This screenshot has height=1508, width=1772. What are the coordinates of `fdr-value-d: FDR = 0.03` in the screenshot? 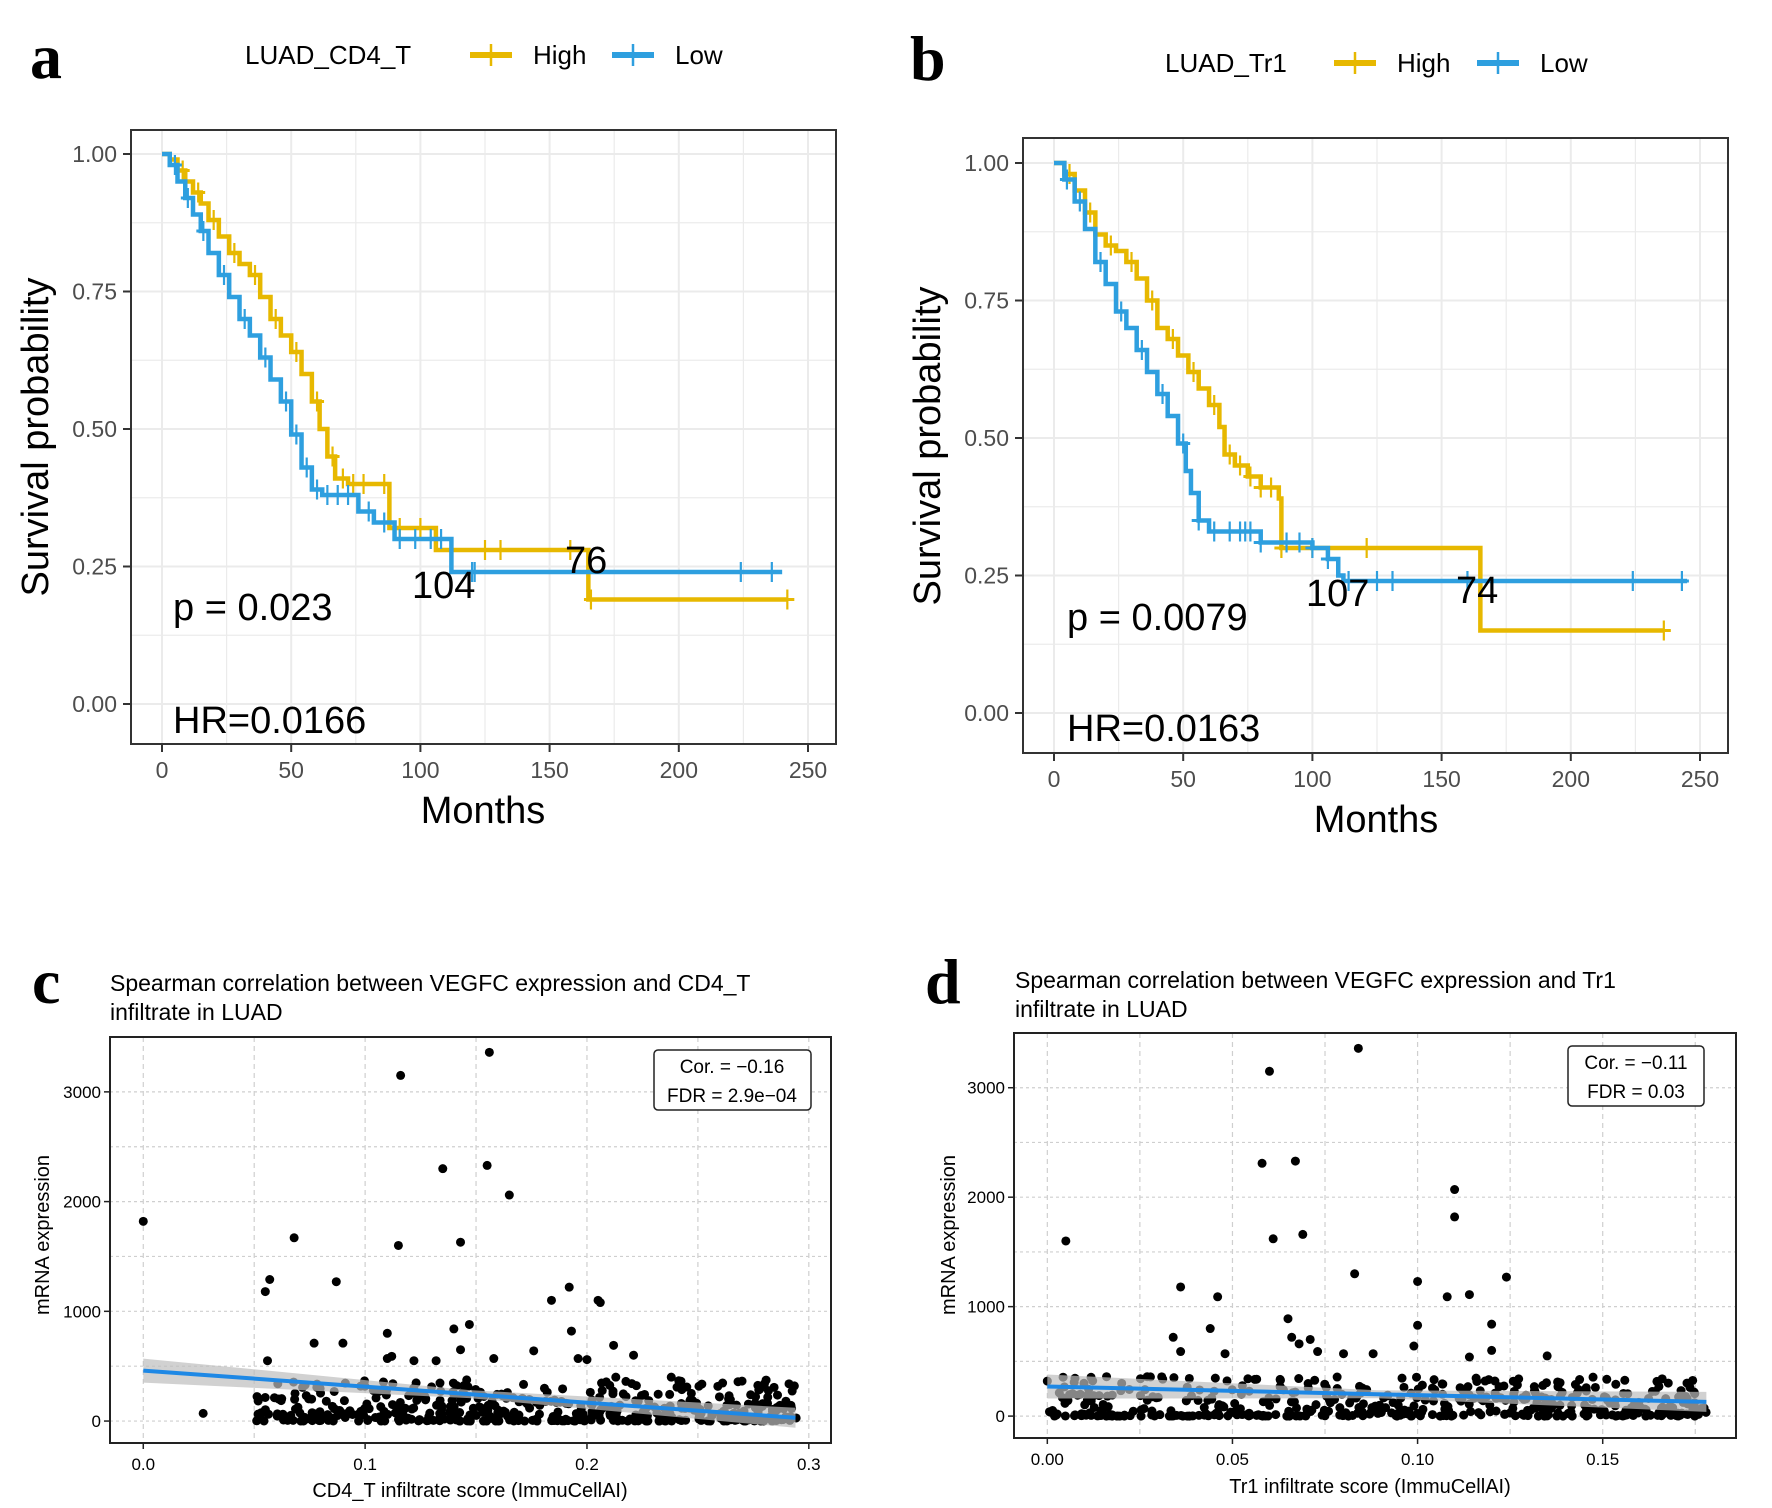 It's located at (1636, 1092).